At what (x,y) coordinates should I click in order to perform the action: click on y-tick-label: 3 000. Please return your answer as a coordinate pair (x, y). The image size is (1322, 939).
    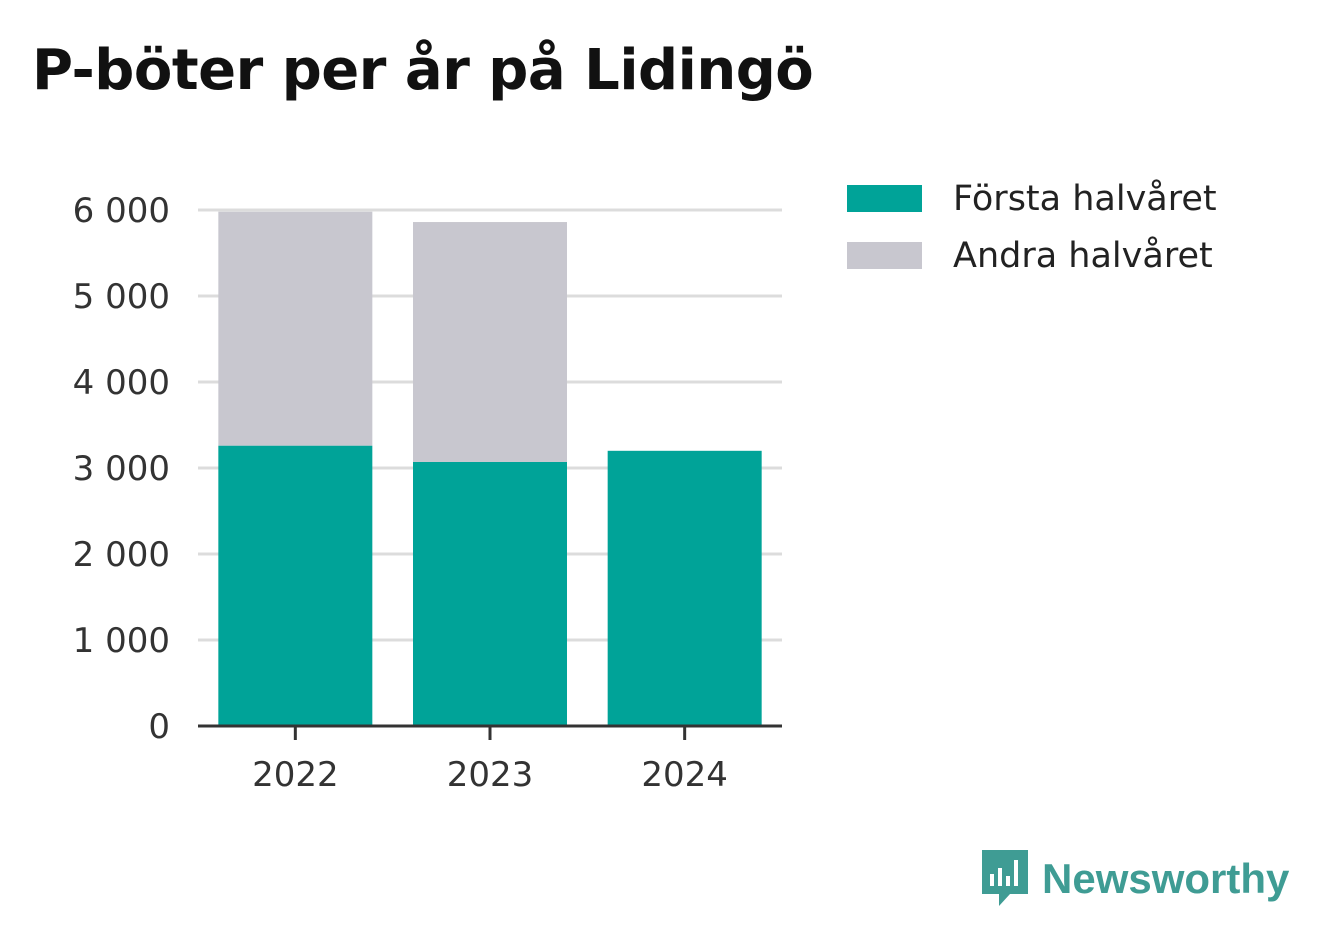
    Looking at the image, I should click on (121, 469).